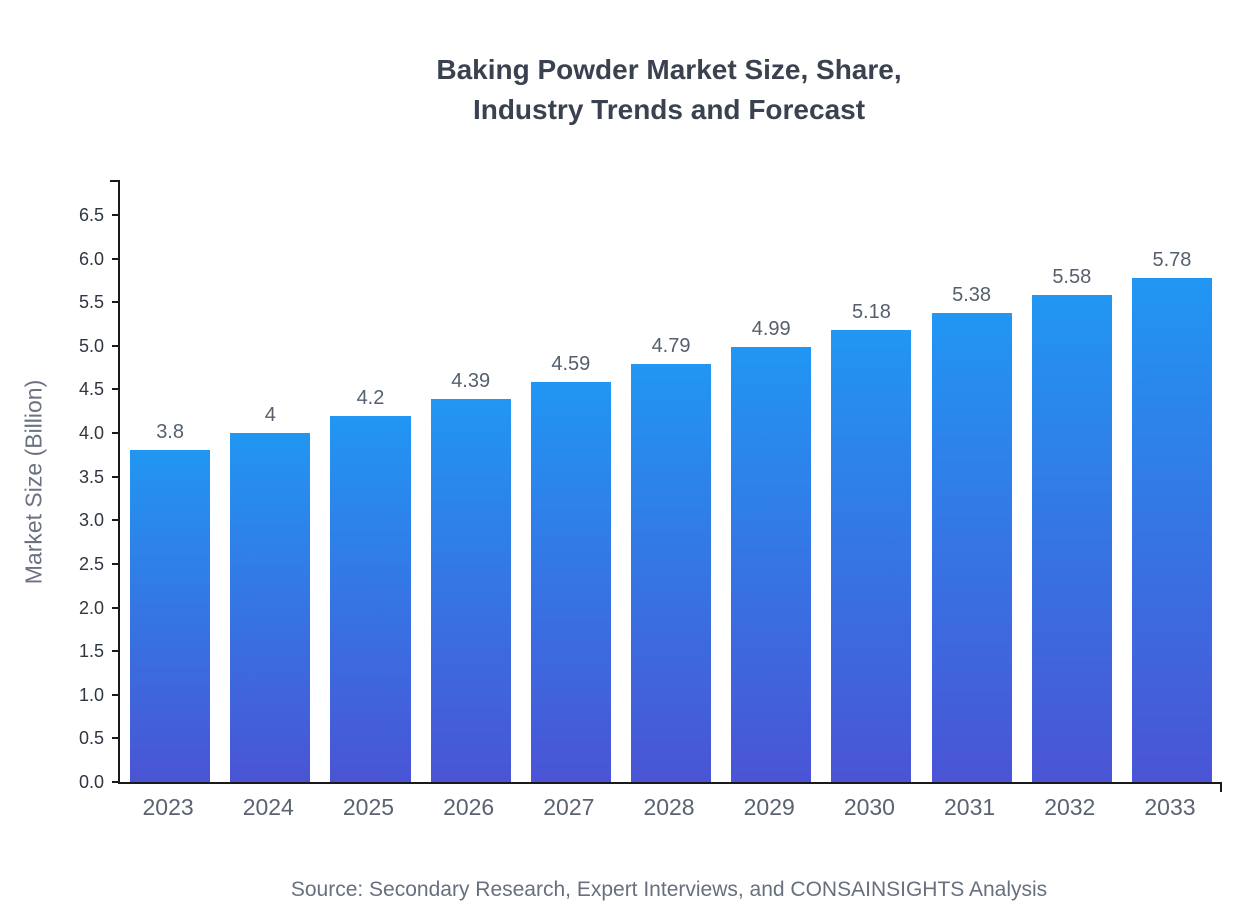 Image resolution: width=1260 pixels, height=920 pixels. Describe the element at coordinates (1170, 807) in the screenshot. I see `x-tick-label: 2033` at that location.